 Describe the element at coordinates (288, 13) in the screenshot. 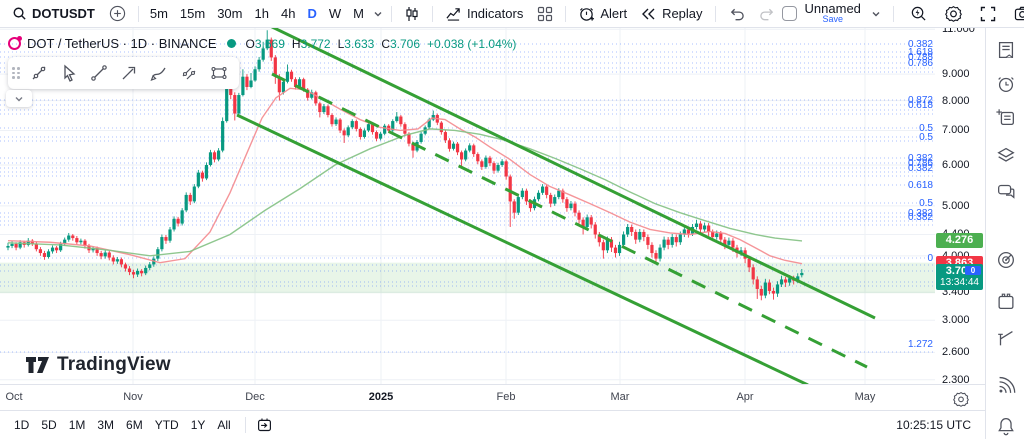

I see `timeframe-4h: 4h` at that location.